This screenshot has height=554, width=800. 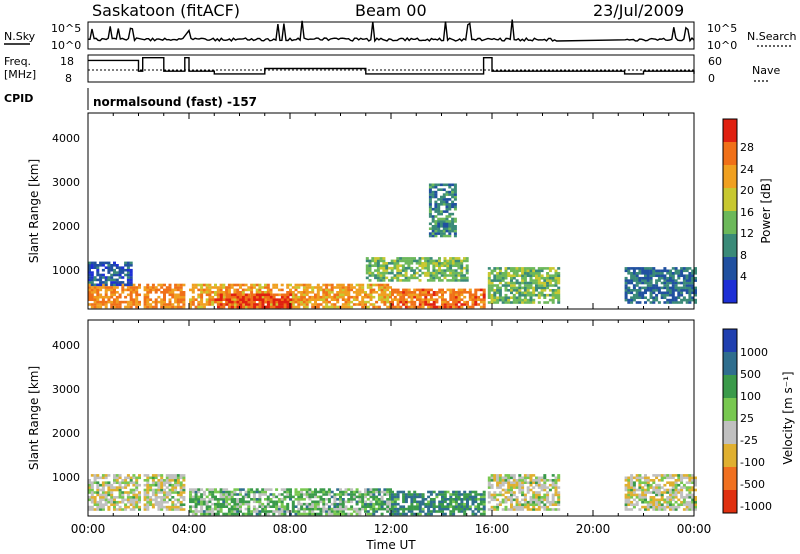 What do you see at coordinates (66, 270) in the screenshot?
I see `power-ytick-1000: 1000` at bounding box center [66, 270].